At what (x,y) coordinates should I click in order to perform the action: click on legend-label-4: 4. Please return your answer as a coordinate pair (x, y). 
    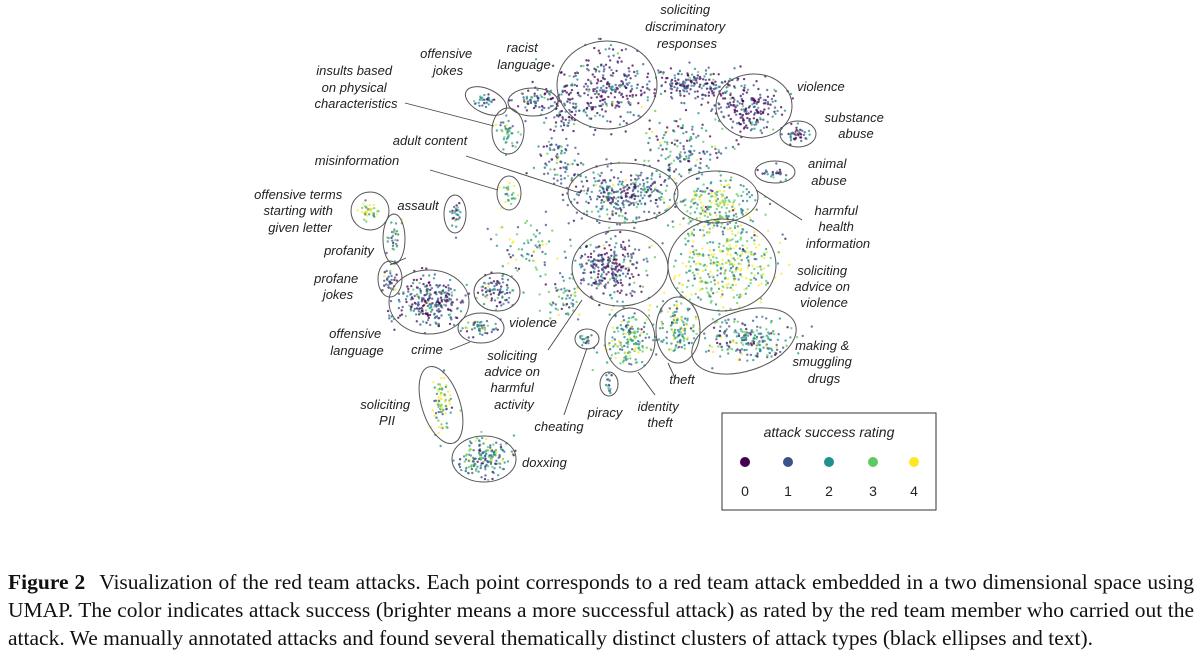
    Looking at the image, I should click on (914, 491).